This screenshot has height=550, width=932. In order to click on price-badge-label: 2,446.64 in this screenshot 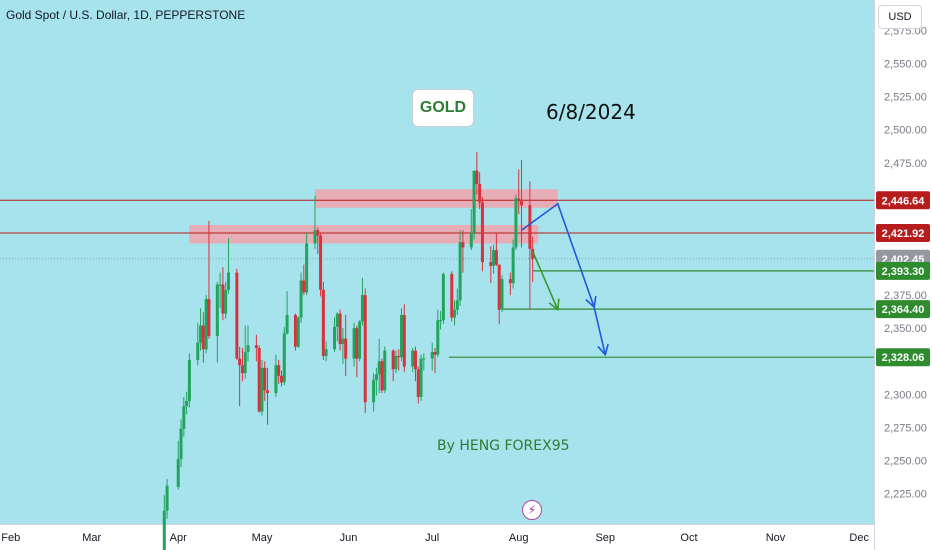, I will do `click(904, 201)`.